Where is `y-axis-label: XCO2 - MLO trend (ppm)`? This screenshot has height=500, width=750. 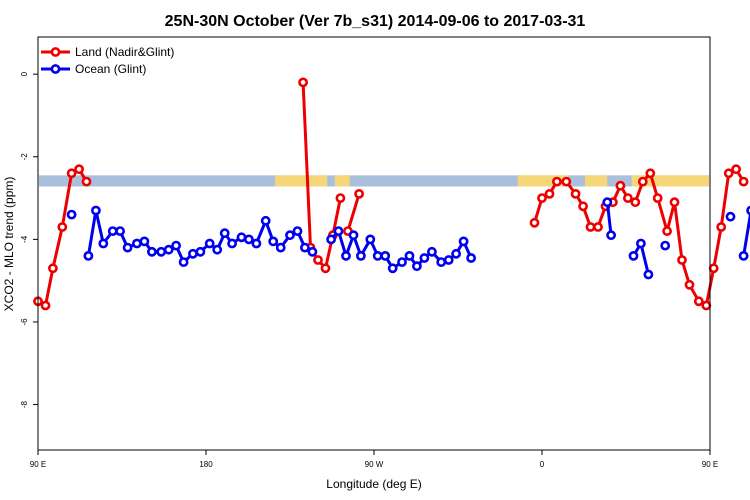 y-axis-label: XCO2 - MLO trend (ppm) is located at coordinates (9, 244).